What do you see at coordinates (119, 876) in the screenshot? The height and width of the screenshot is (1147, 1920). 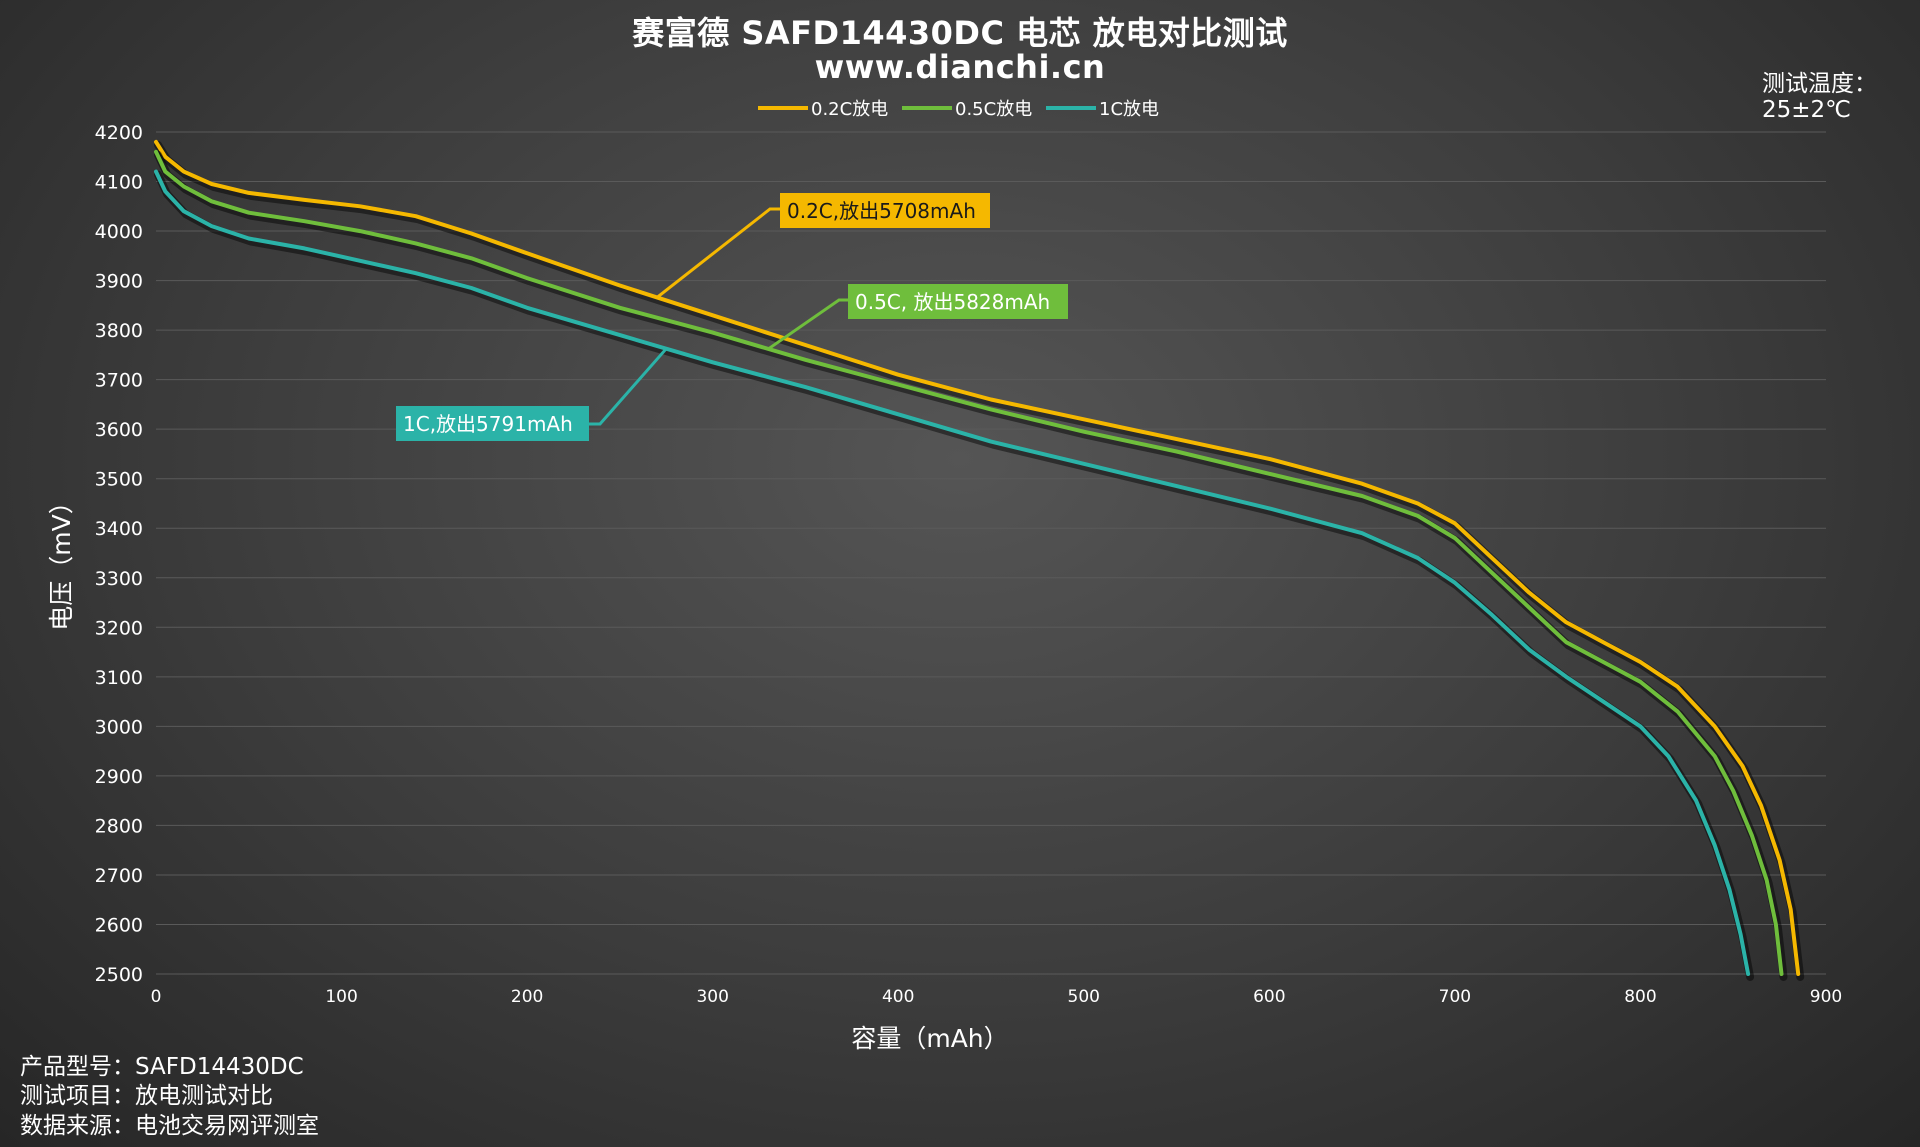 I see `y-tick-label: 2700` at bounding box center [119, 876].